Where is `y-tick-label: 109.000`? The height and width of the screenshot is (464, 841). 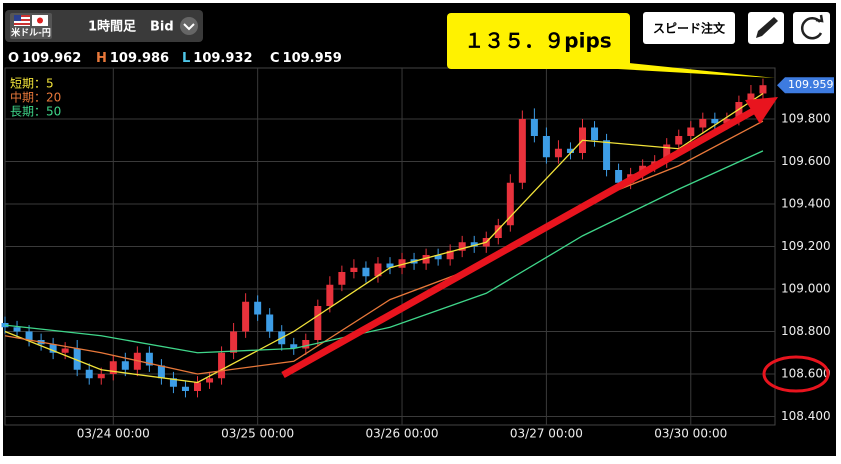
y-tick-label: 109.000 is located at coordinates (806, 289).